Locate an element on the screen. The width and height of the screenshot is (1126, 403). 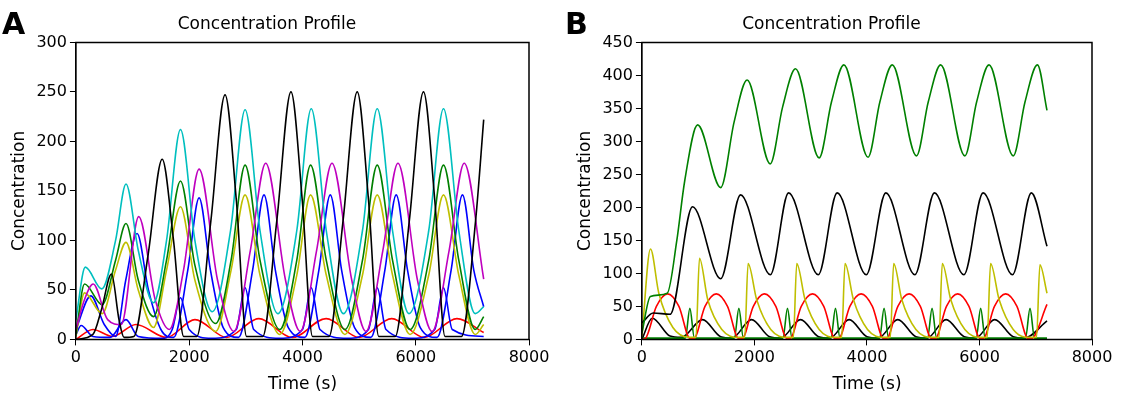
y-tick-label: 400 is located at coordinates (617, 74).